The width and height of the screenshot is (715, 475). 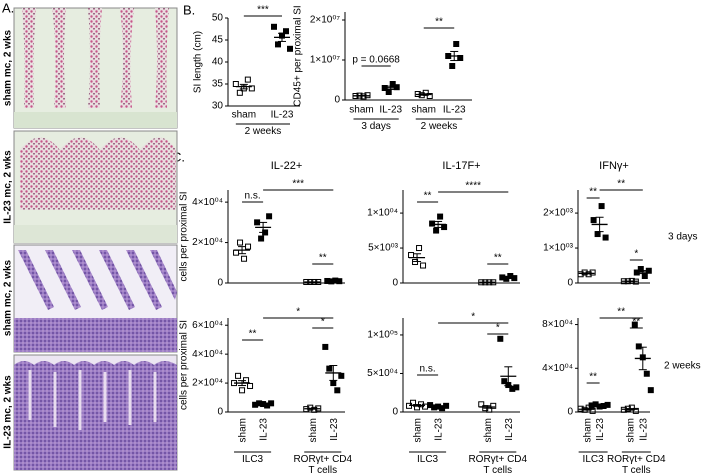 I want to click on y-tick-label: 4×10⁰⁴, so click(x=557, y=368).